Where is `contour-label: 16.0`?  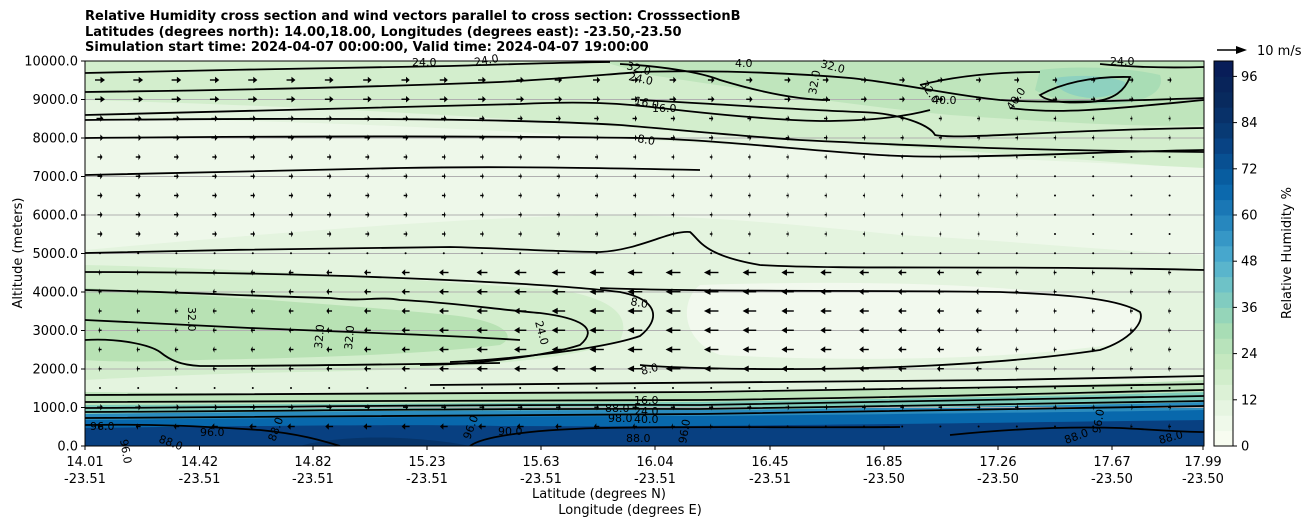
contour-label: 16.0 is located at coordinates (664, 108).